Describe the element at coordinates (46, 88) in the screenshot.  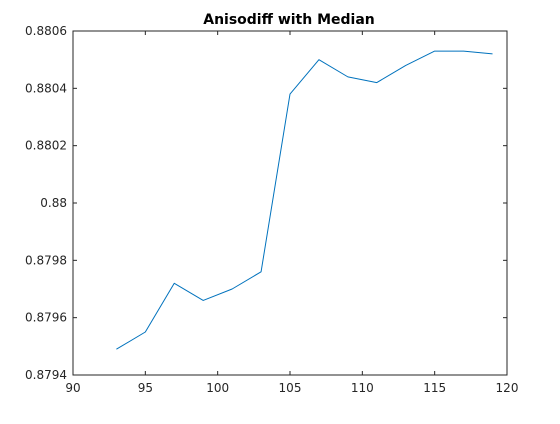
I see `y-tick-label: 0.8804` at that location.